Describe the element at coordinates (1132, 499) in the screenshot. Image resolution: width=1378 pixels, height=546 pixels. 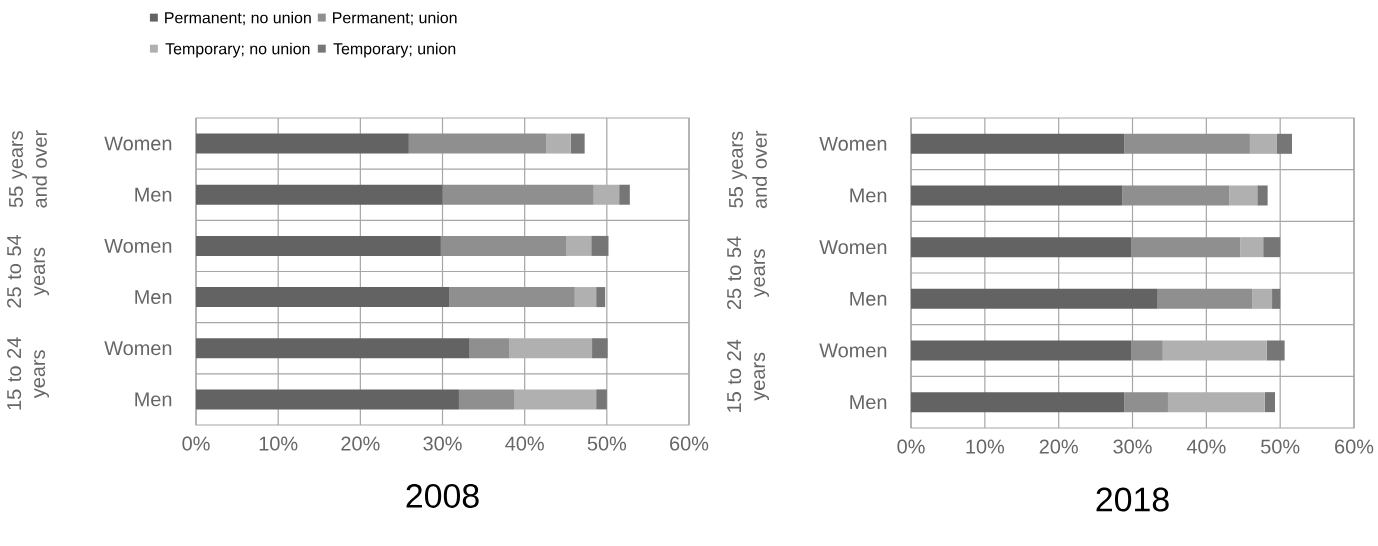
I see `text: 2018` at that location.